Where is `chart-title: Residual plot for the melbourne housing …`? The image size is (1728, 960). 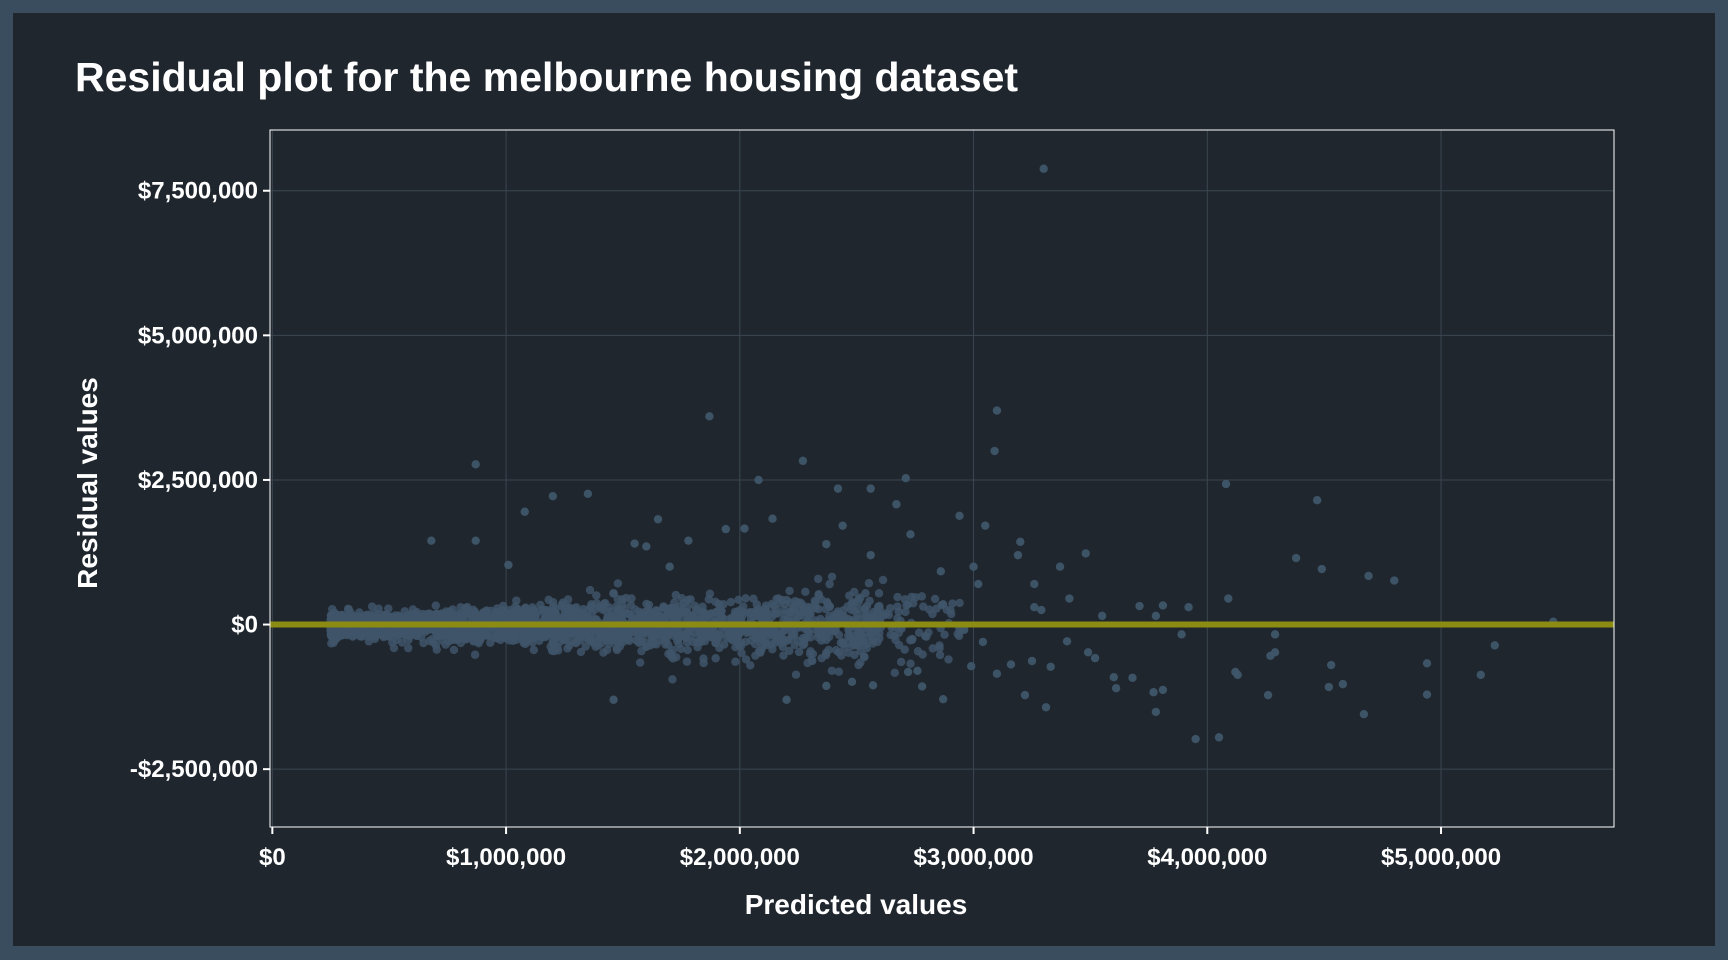 chart-title: Residual plot for the melbourne housing … is located at coordinates (546, 77).